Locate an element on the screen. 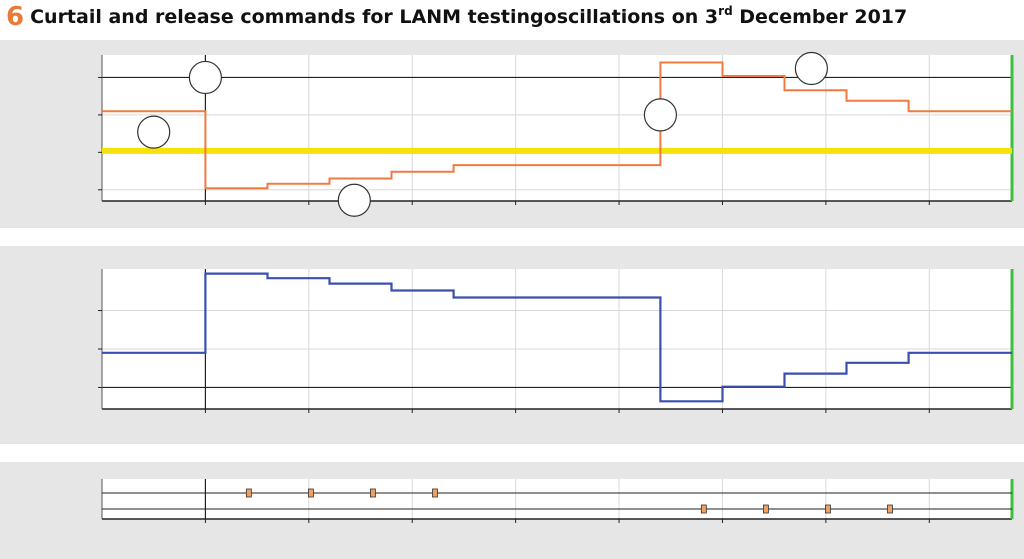 Image resolution: width=1024 pixels, height=559 pixels. plot-area is located at coordinates (557, 499).